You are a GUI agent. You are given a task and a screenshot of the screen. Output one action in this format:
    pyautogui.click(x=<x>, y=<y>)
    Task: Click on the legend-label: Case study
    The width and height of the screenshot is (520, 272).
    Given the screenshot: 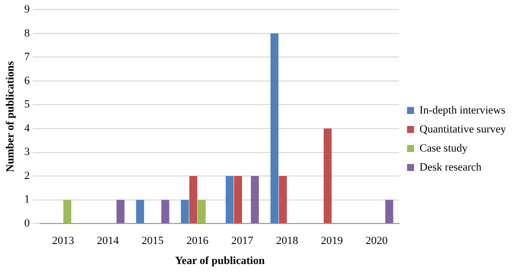 What is the action you would take?
    pyautogui.click(x=444, y=148)
    